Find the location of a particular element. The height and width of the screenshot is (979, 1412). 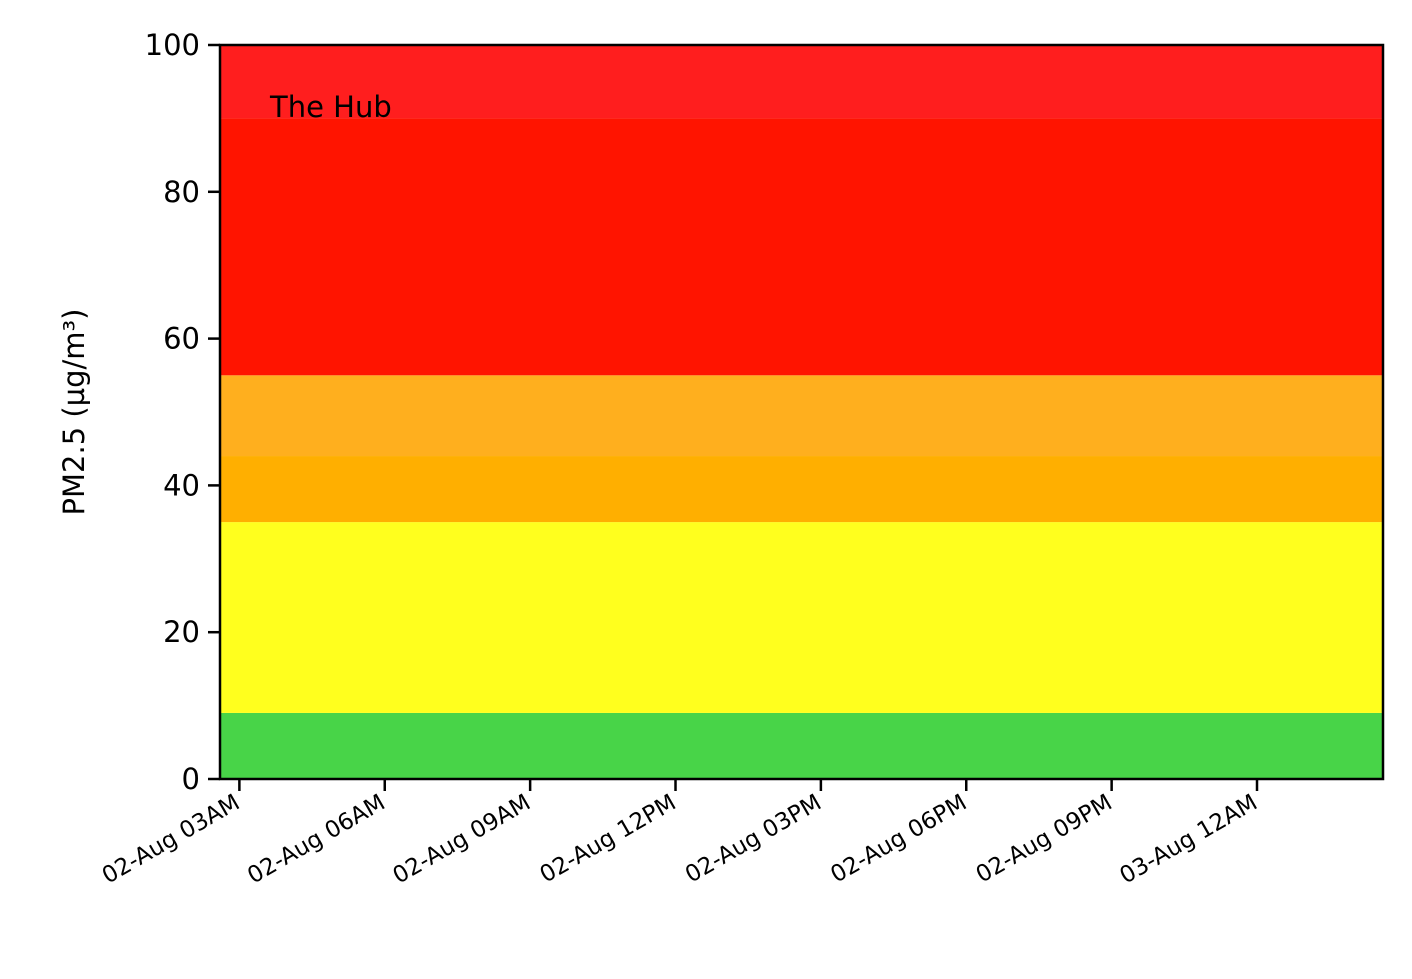

y-axis: 0 20 40 60 80 100 is located at coordinates (182, 412).